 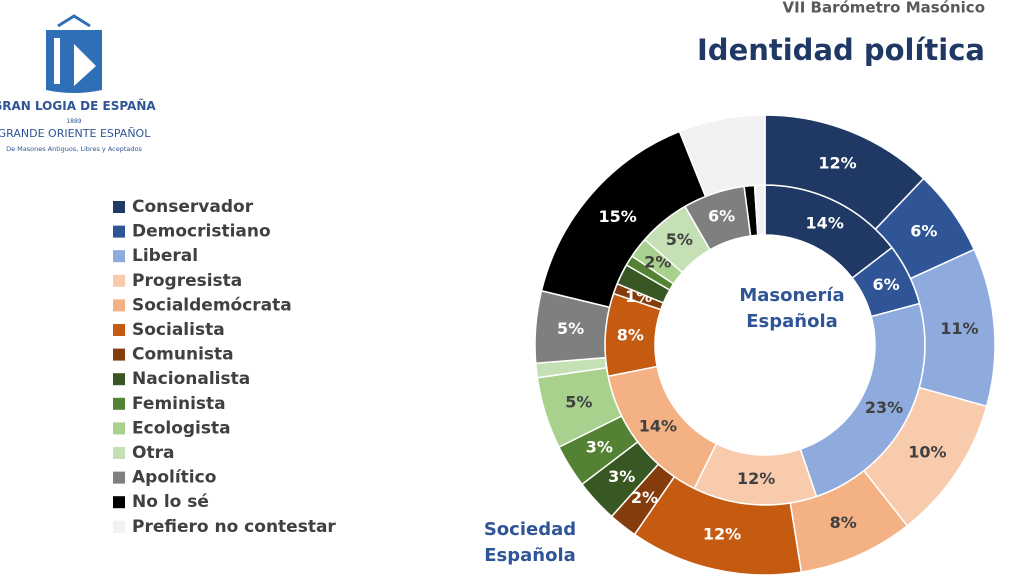 What do you see at coordinates (884, 407) in the screenshot?
I see `data-label: 23%` at bounding box center [884, 407].